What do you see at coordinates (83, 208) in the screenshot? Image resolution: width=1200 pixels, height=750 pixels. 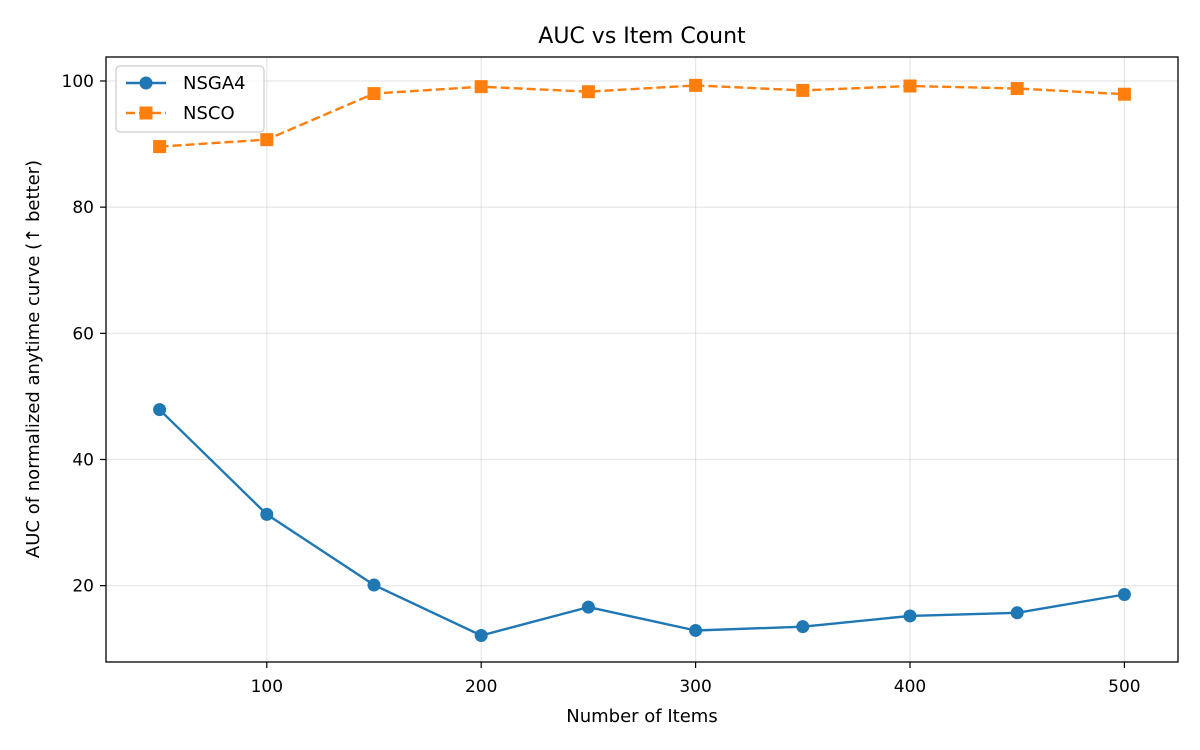 I see `y-tick-label: 80` at bounding box center [83, 208].